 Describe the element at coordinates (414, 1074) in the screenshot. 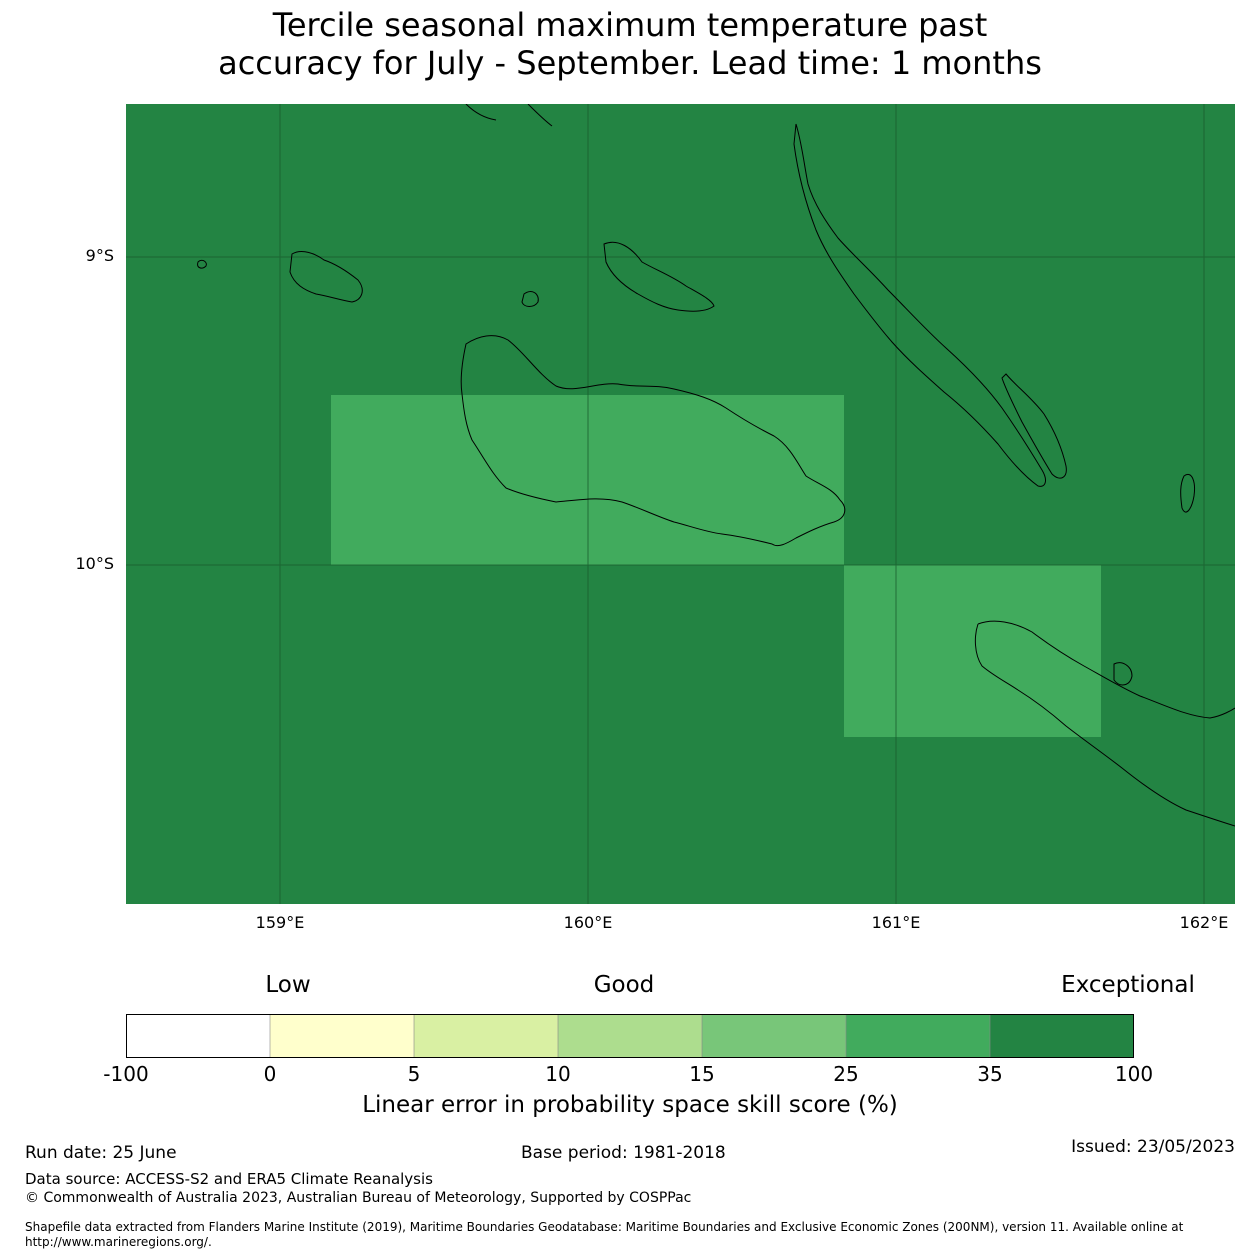

I see `colorbar-tick-5: 5` at that location.